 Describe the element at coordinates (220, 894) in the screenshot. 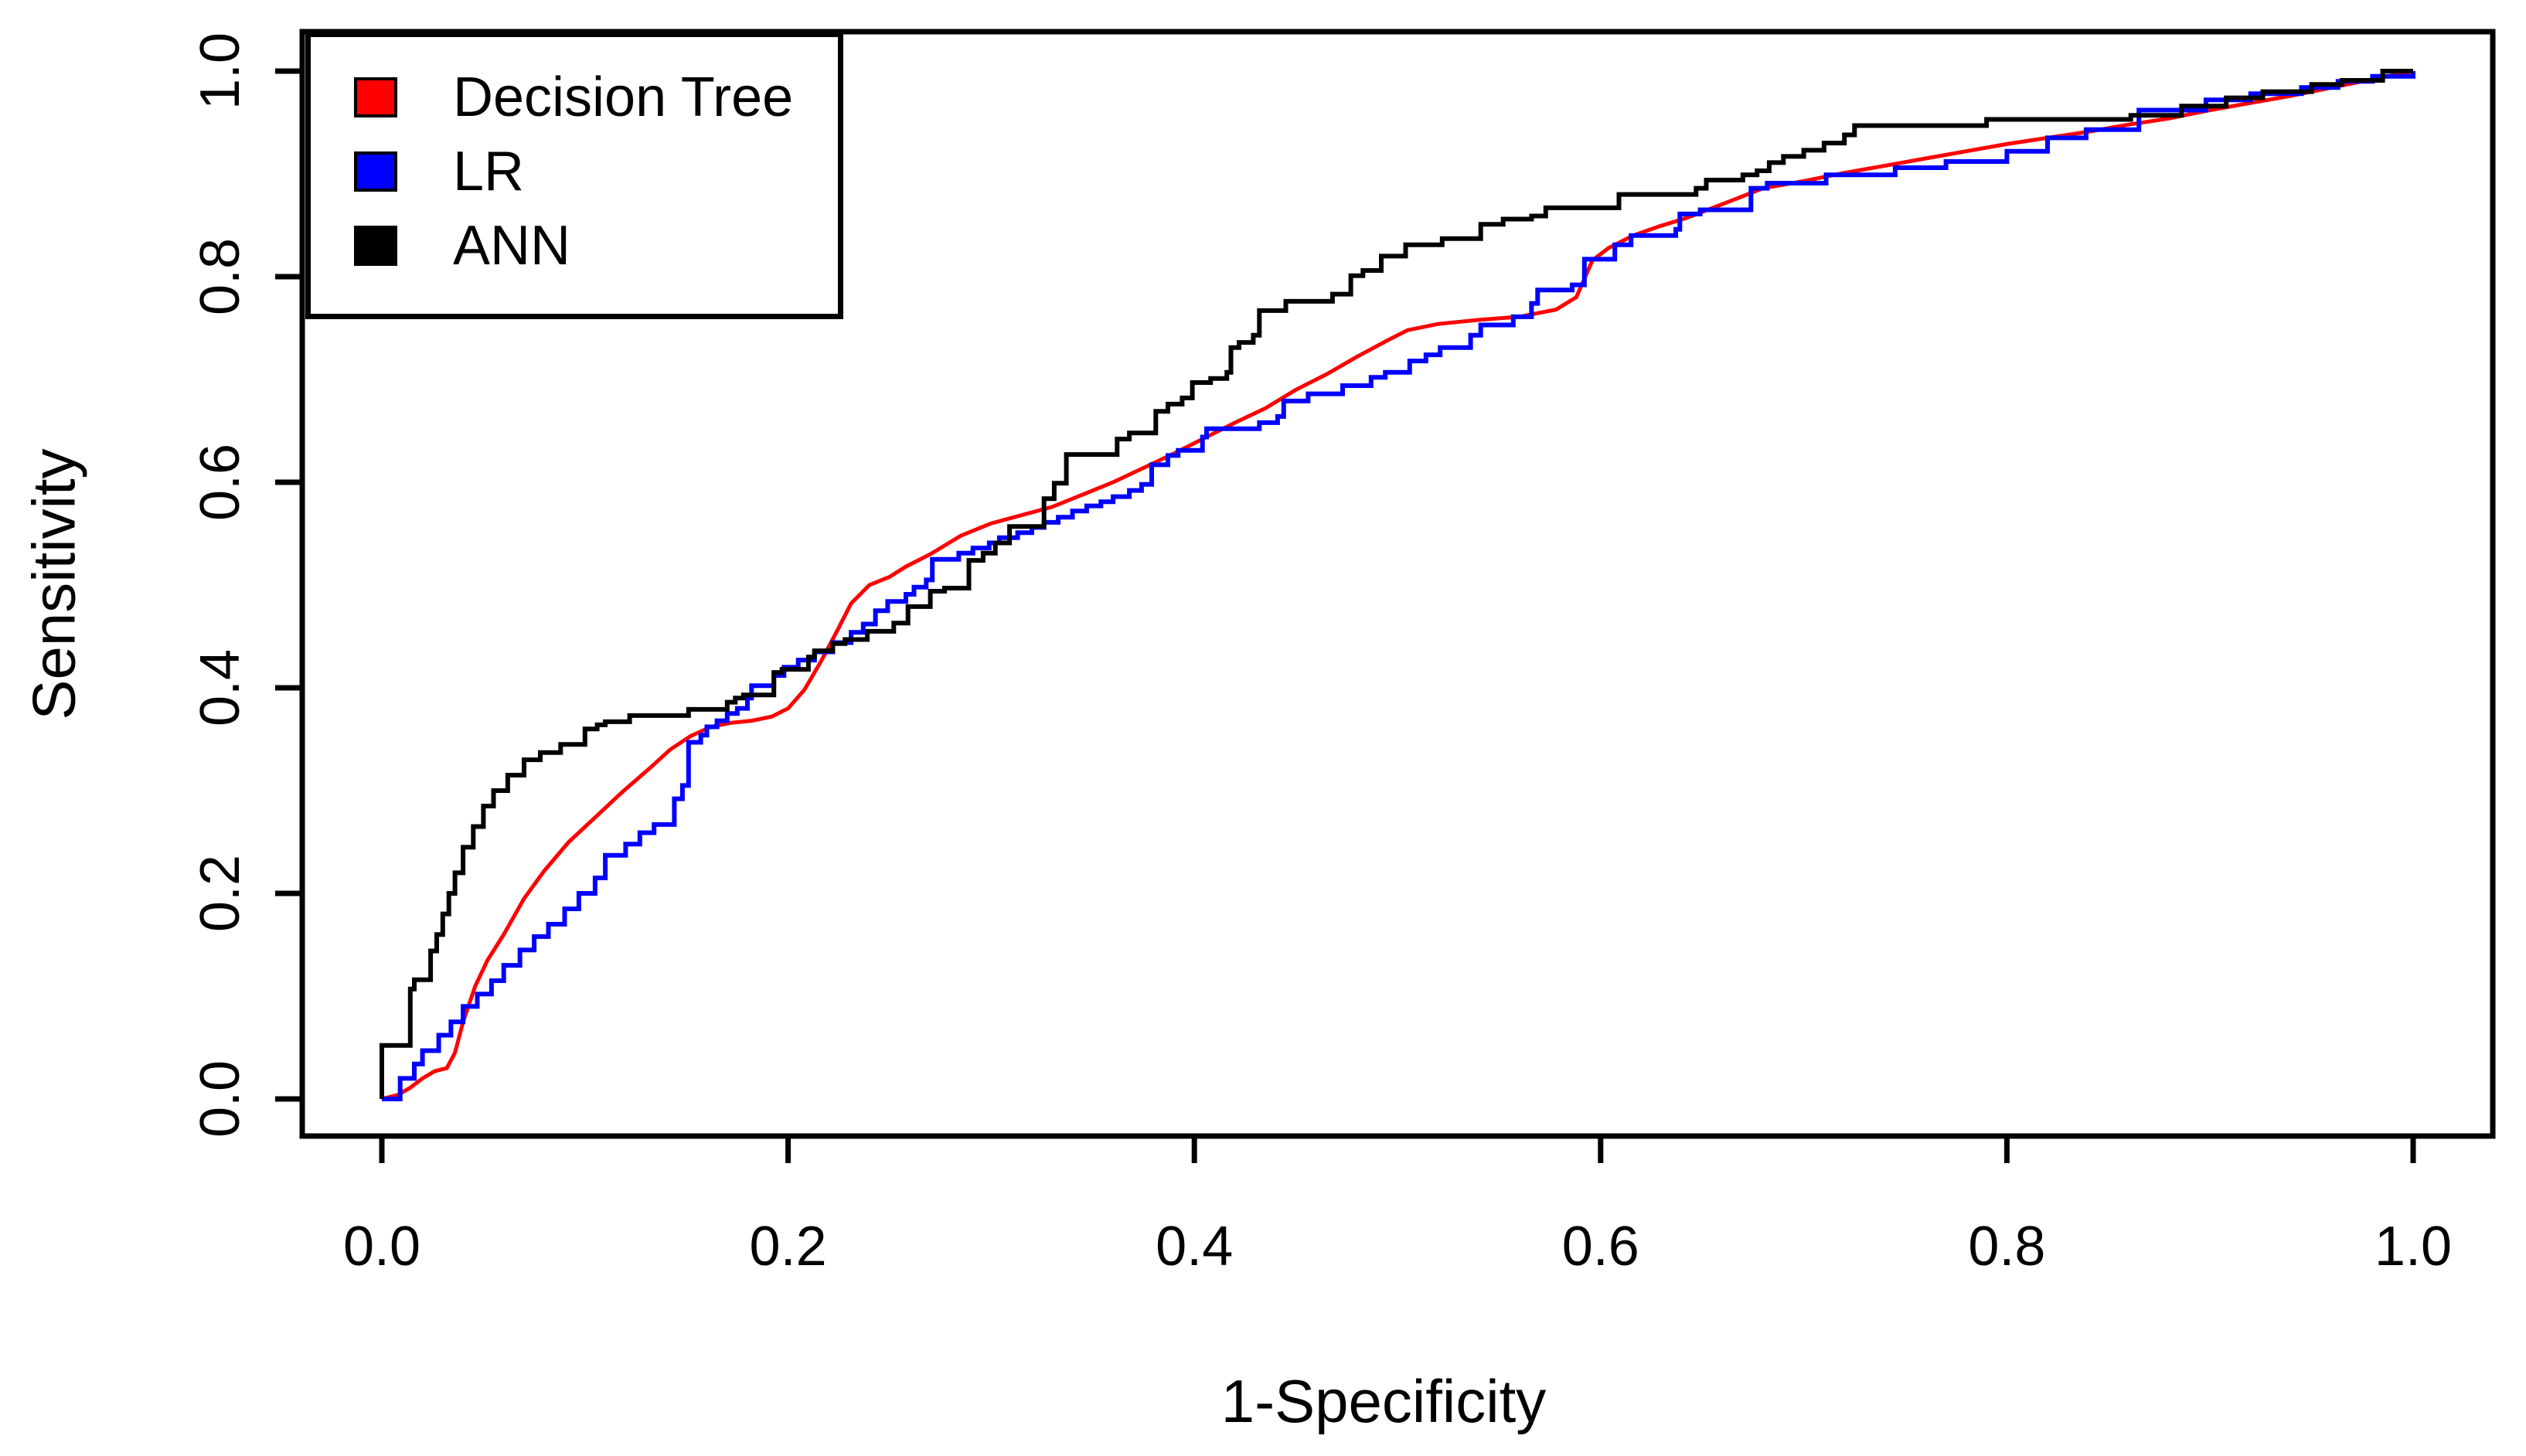

I see `y-tick-label: 0.2` at that location.